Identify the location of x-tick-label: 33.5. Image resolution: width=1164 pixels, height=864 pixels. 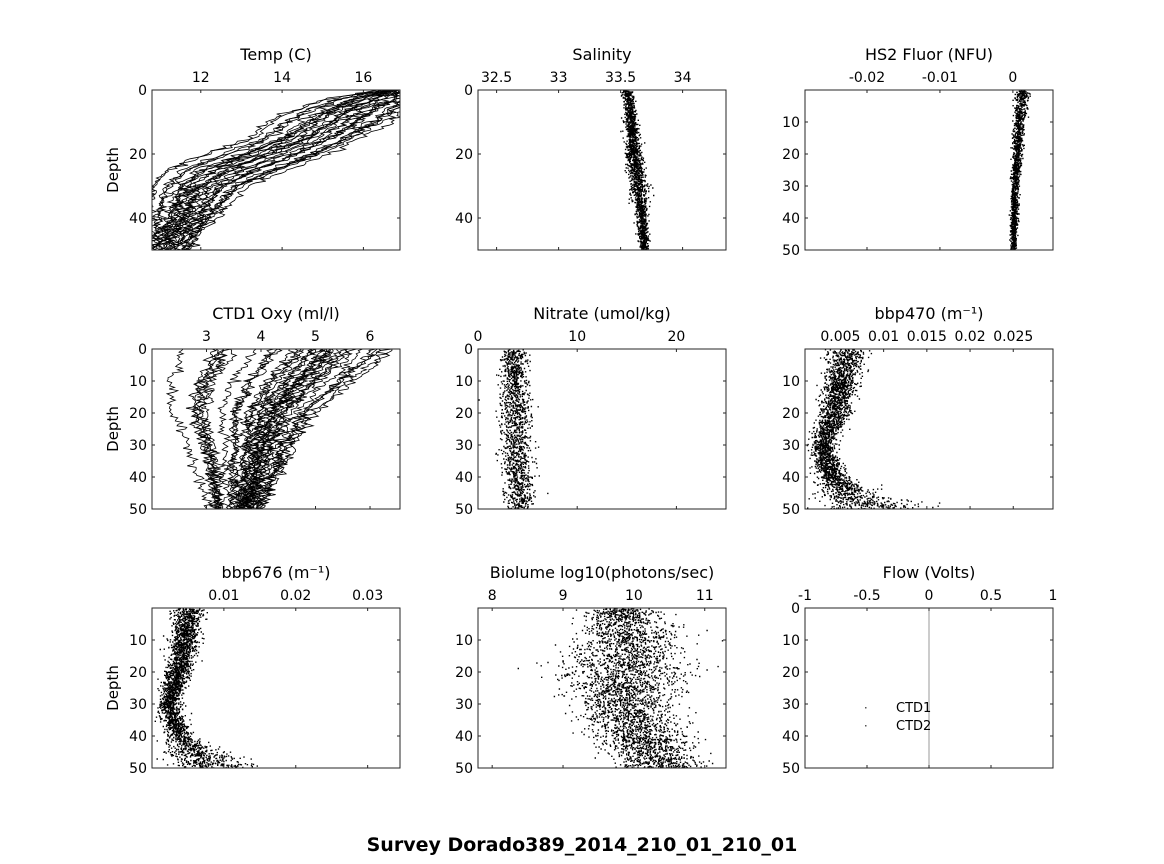
(620, 78).